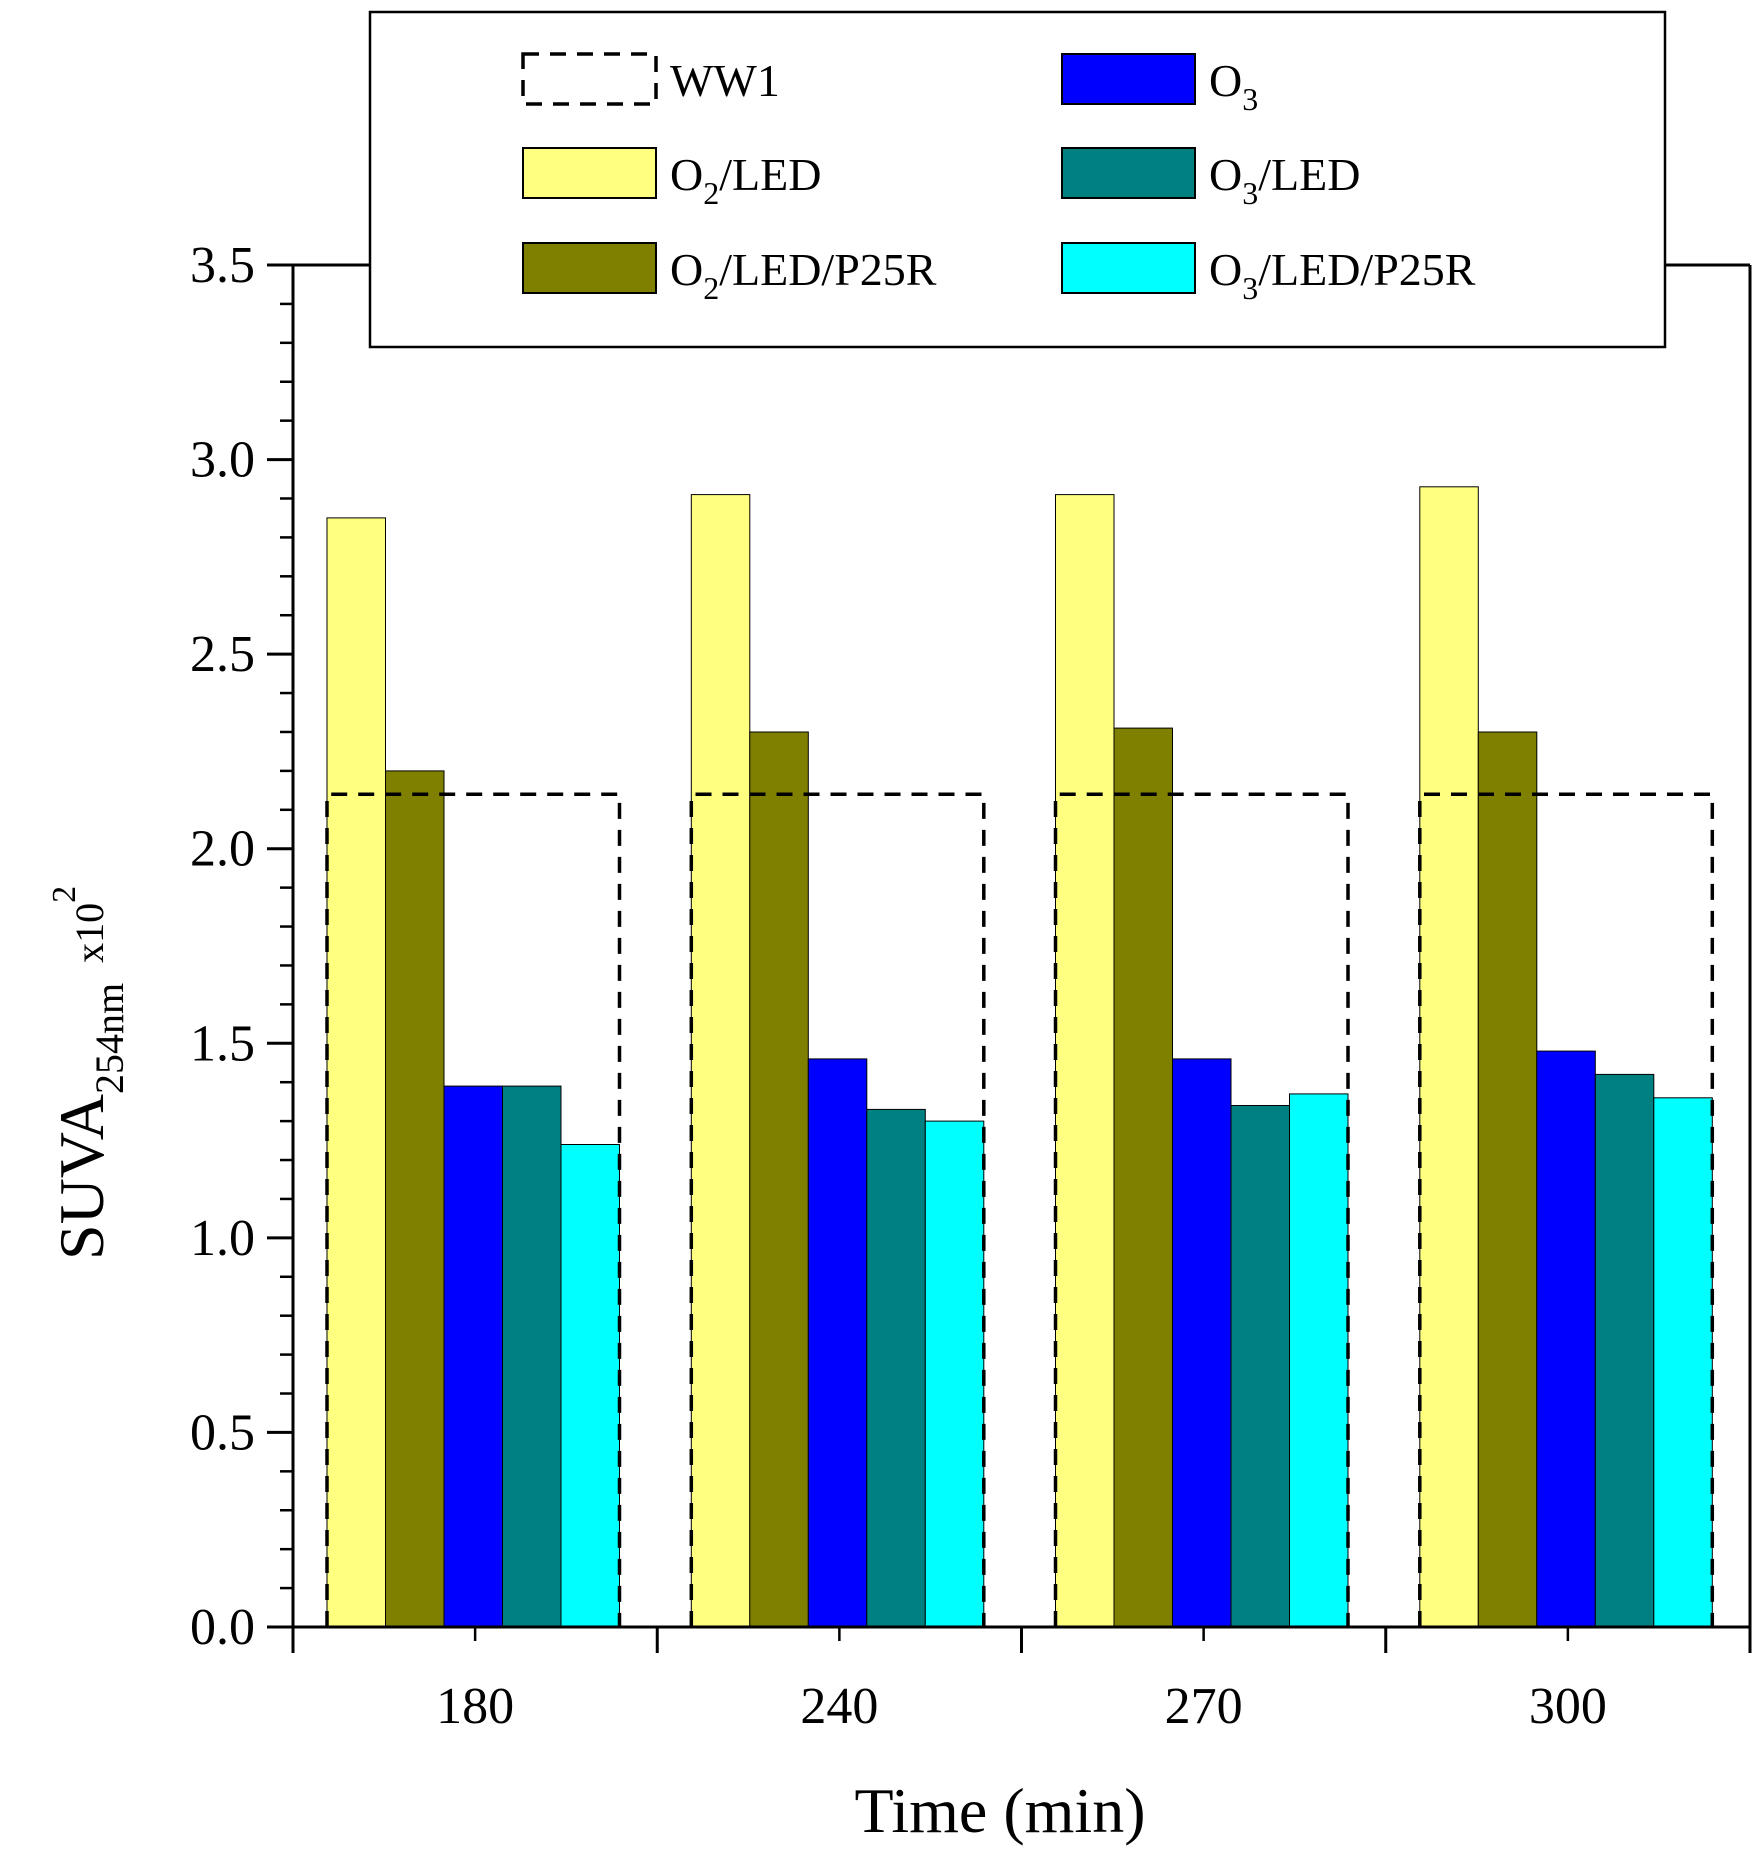 This screenshot has width=1762, height=1868. What do you see at coordinates (589, 173) in the screenshot?
I see `legend-swatch-o2-led` at bounding box center [589, 173].